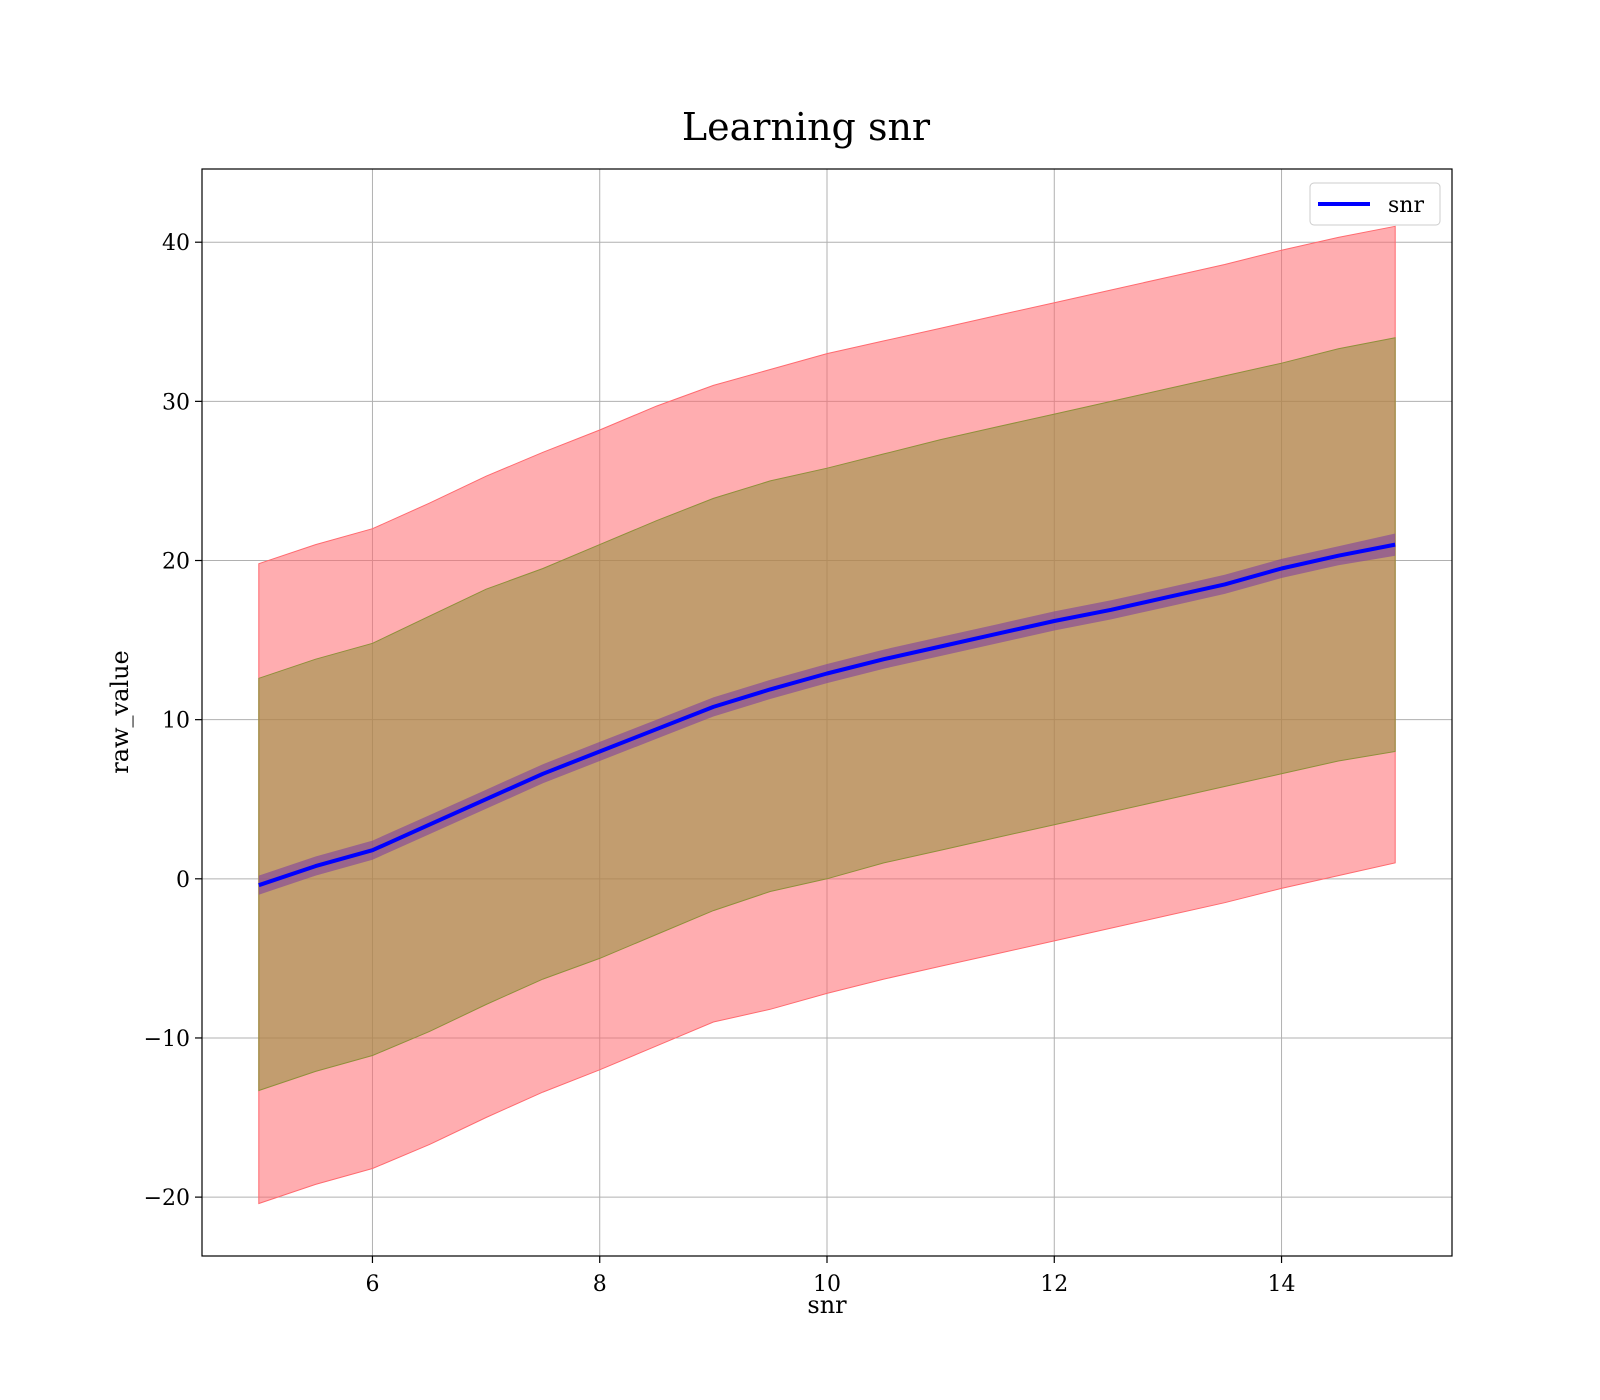 This screenshot has height=1400, width=1600. Describe the element at coordinates (120, 712) in the screenshot. I see `y-axis-label: raw_value` at that location.